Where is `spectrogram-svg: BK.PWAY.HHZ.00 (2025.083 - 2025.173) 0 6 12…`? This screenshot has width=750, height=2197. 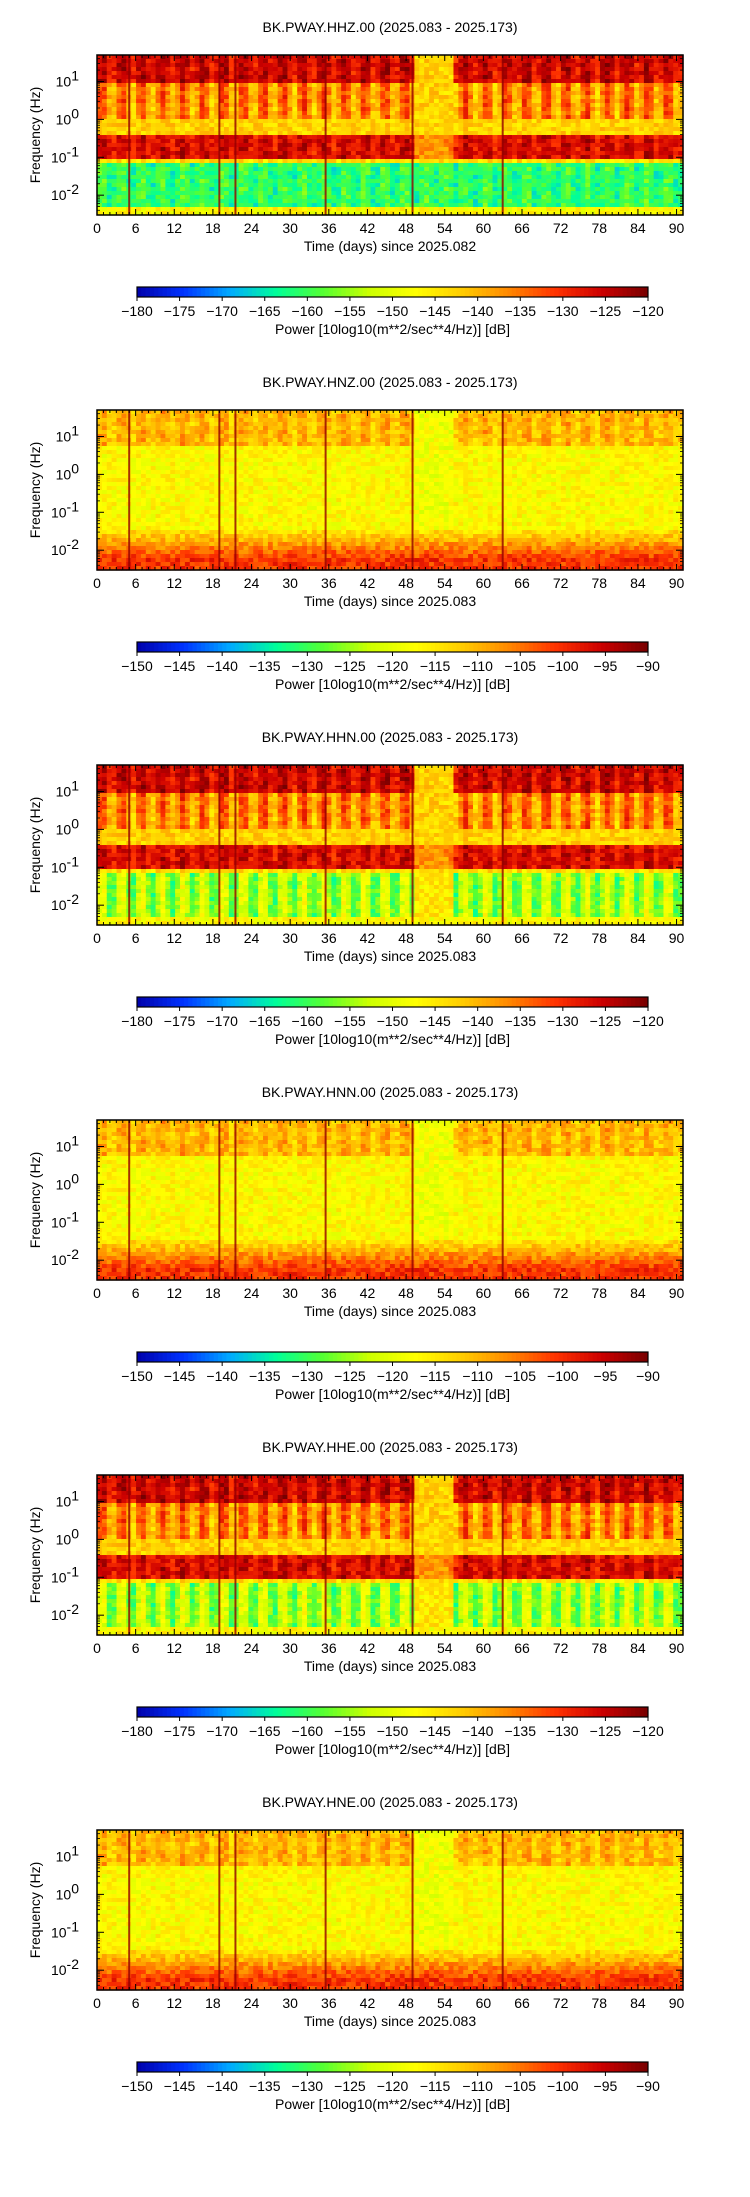 spectrogram-svg: BK.PWAY.HHZ.00 (2025.083 - 2025.173) 0 6 12… is located at coordinates (356, 178).